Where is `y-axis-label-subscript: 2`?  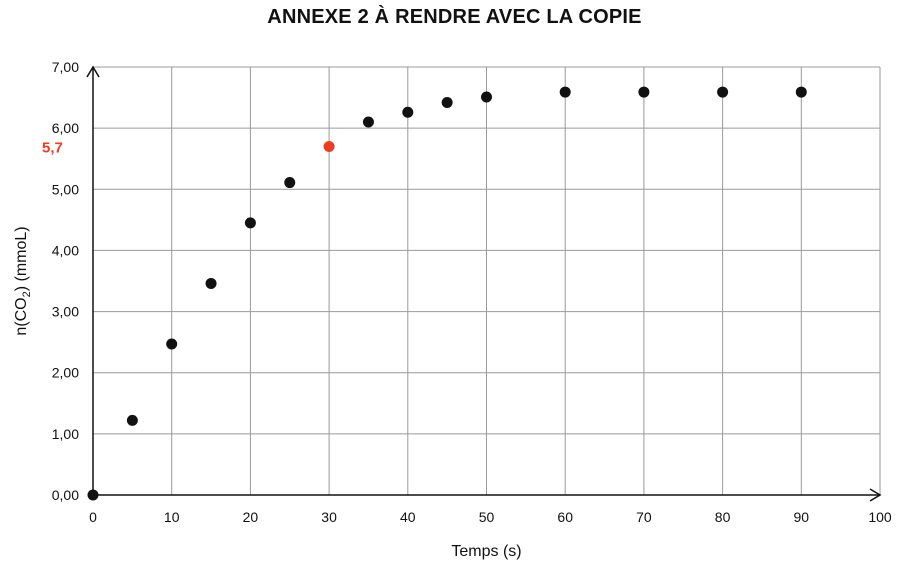
y-axis-label-subscript: 2 is located at coordinates (27, 294).